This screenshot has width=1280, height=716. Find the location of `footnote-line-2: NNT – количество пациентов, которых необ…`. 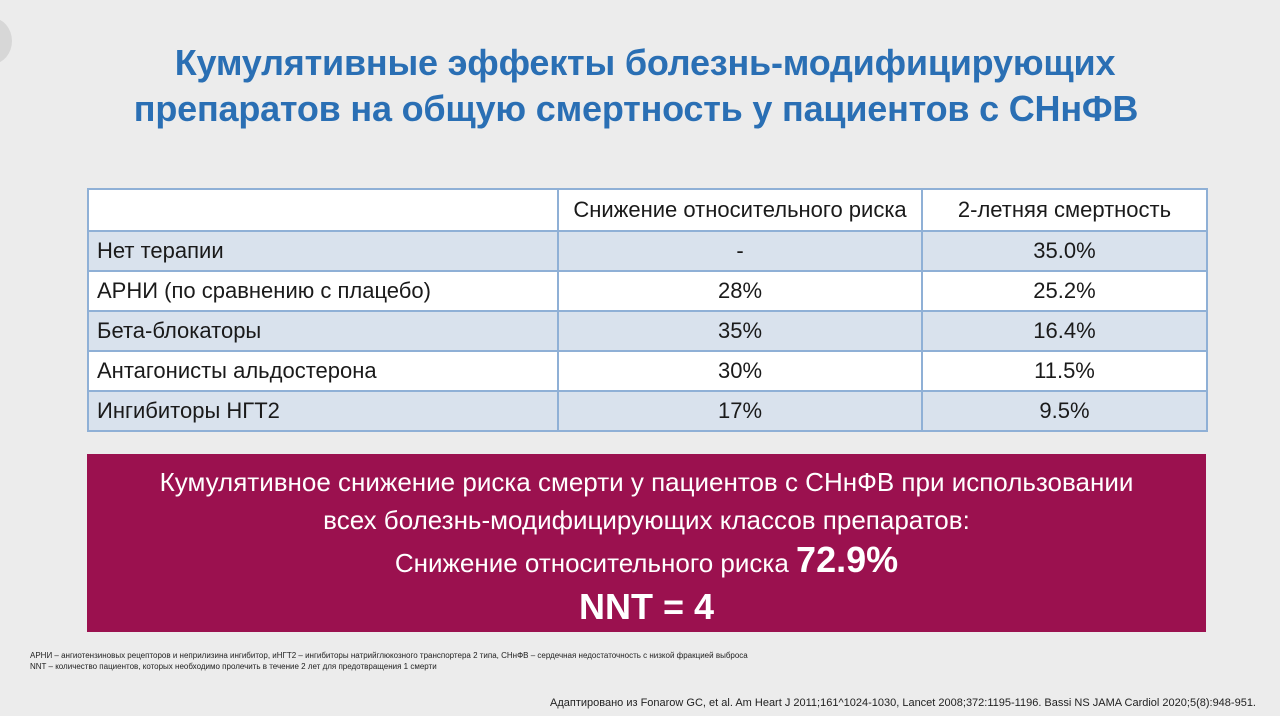

footnote-line-2: NNT – количество пациентов, которых необ… is located at coordinates (233, 666).